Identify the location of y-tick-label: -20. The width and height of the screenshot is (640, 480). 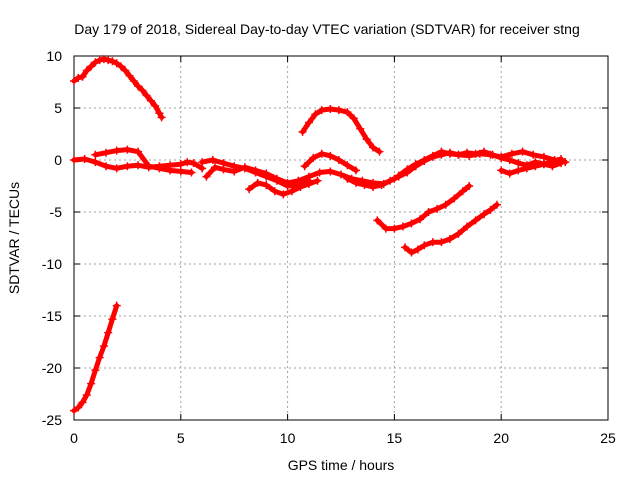
(52, 368).